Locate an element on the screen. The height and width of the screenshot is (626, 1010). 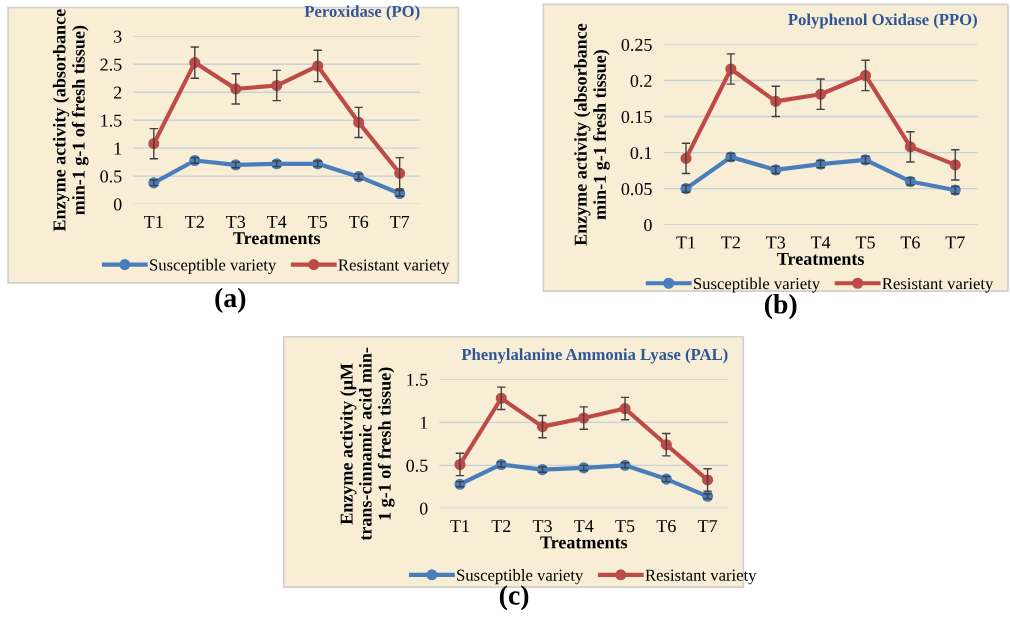
y-tick-label: 2.5 is located at coordinates (111, 64).